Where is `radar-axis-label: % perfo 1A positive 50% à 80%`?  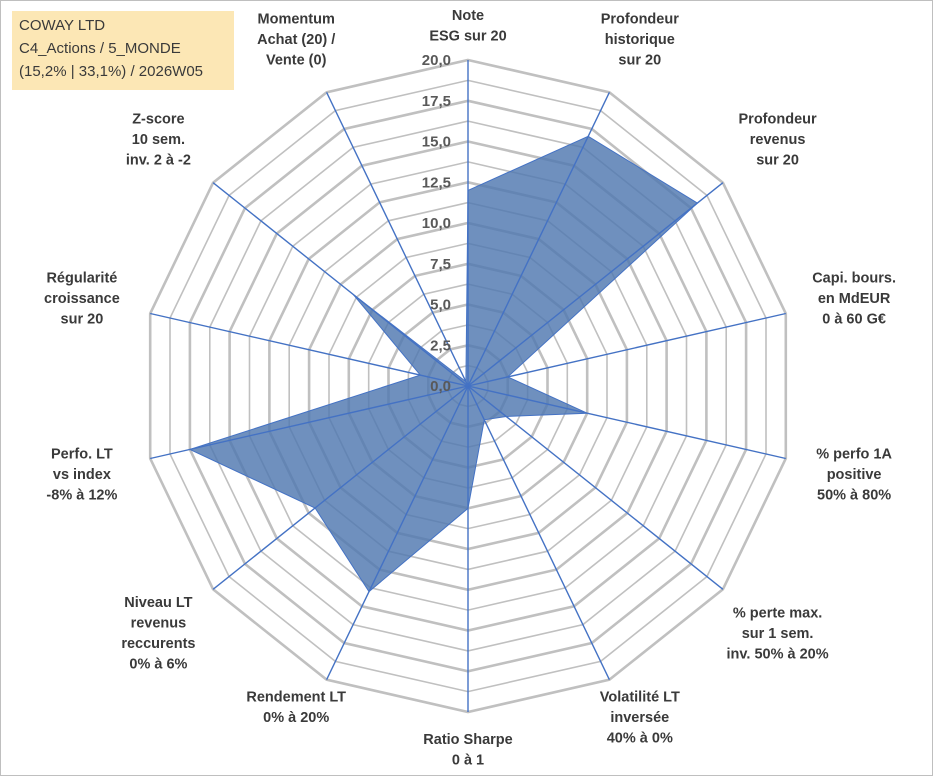 radar-axis-label: % perfo 1A positive 50% à 80% is located at coordinates (854, 475).